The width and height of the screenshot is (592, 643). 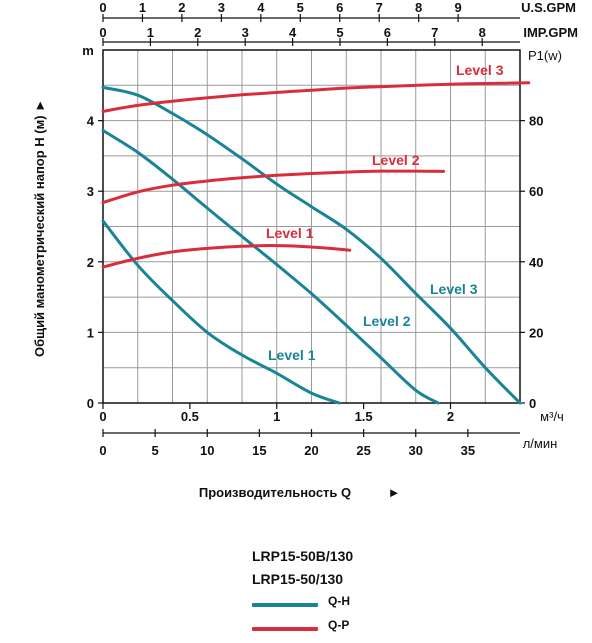 I want to click on legend-label-qp: Q-P, so click(x=339, y=625).